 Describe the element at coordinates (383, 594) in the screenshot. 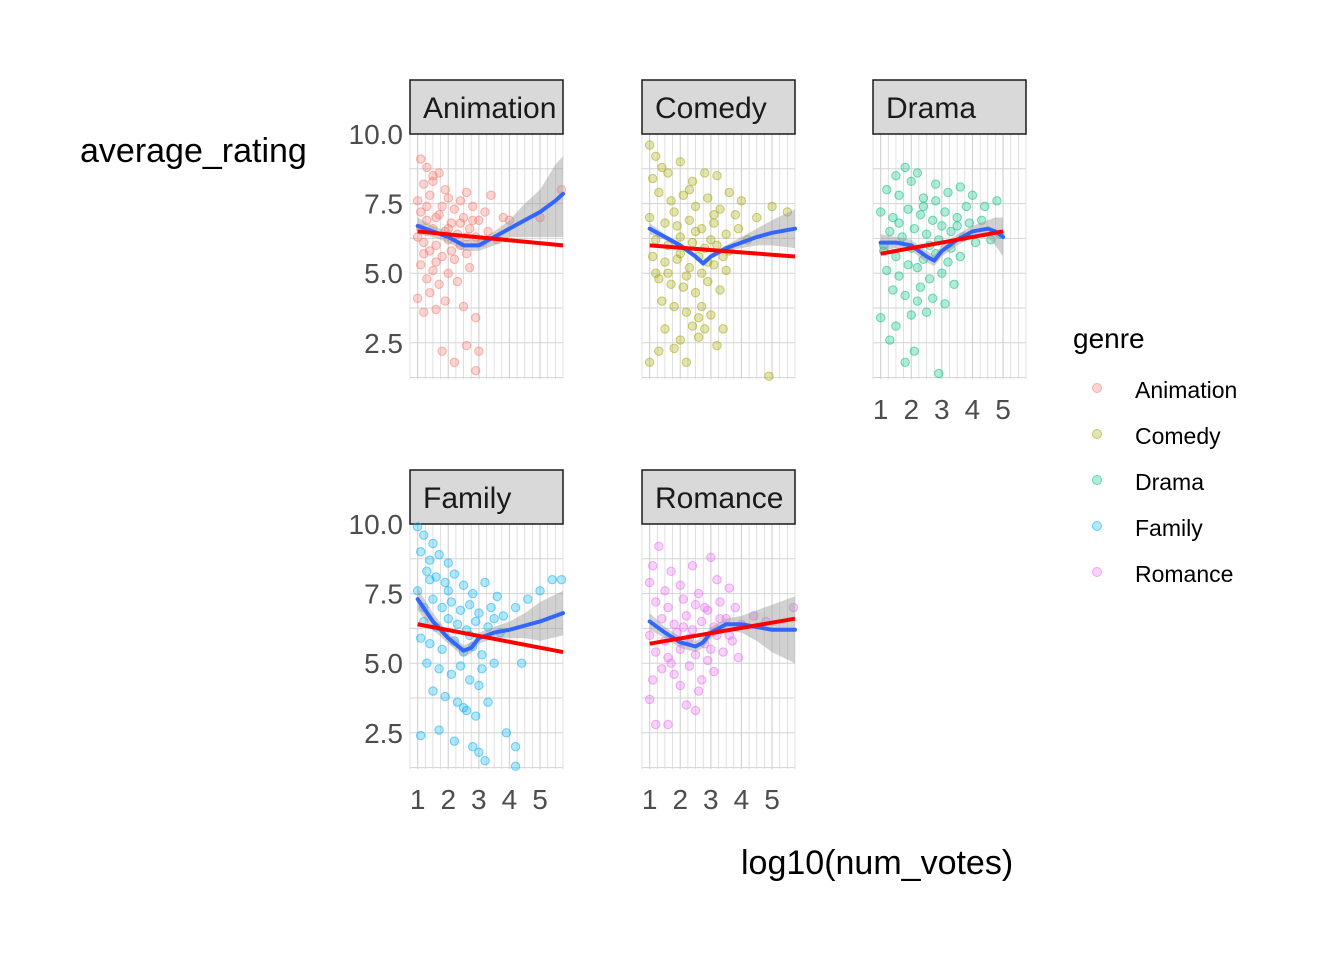

I see `y-tick-label: 7.5` at that location.